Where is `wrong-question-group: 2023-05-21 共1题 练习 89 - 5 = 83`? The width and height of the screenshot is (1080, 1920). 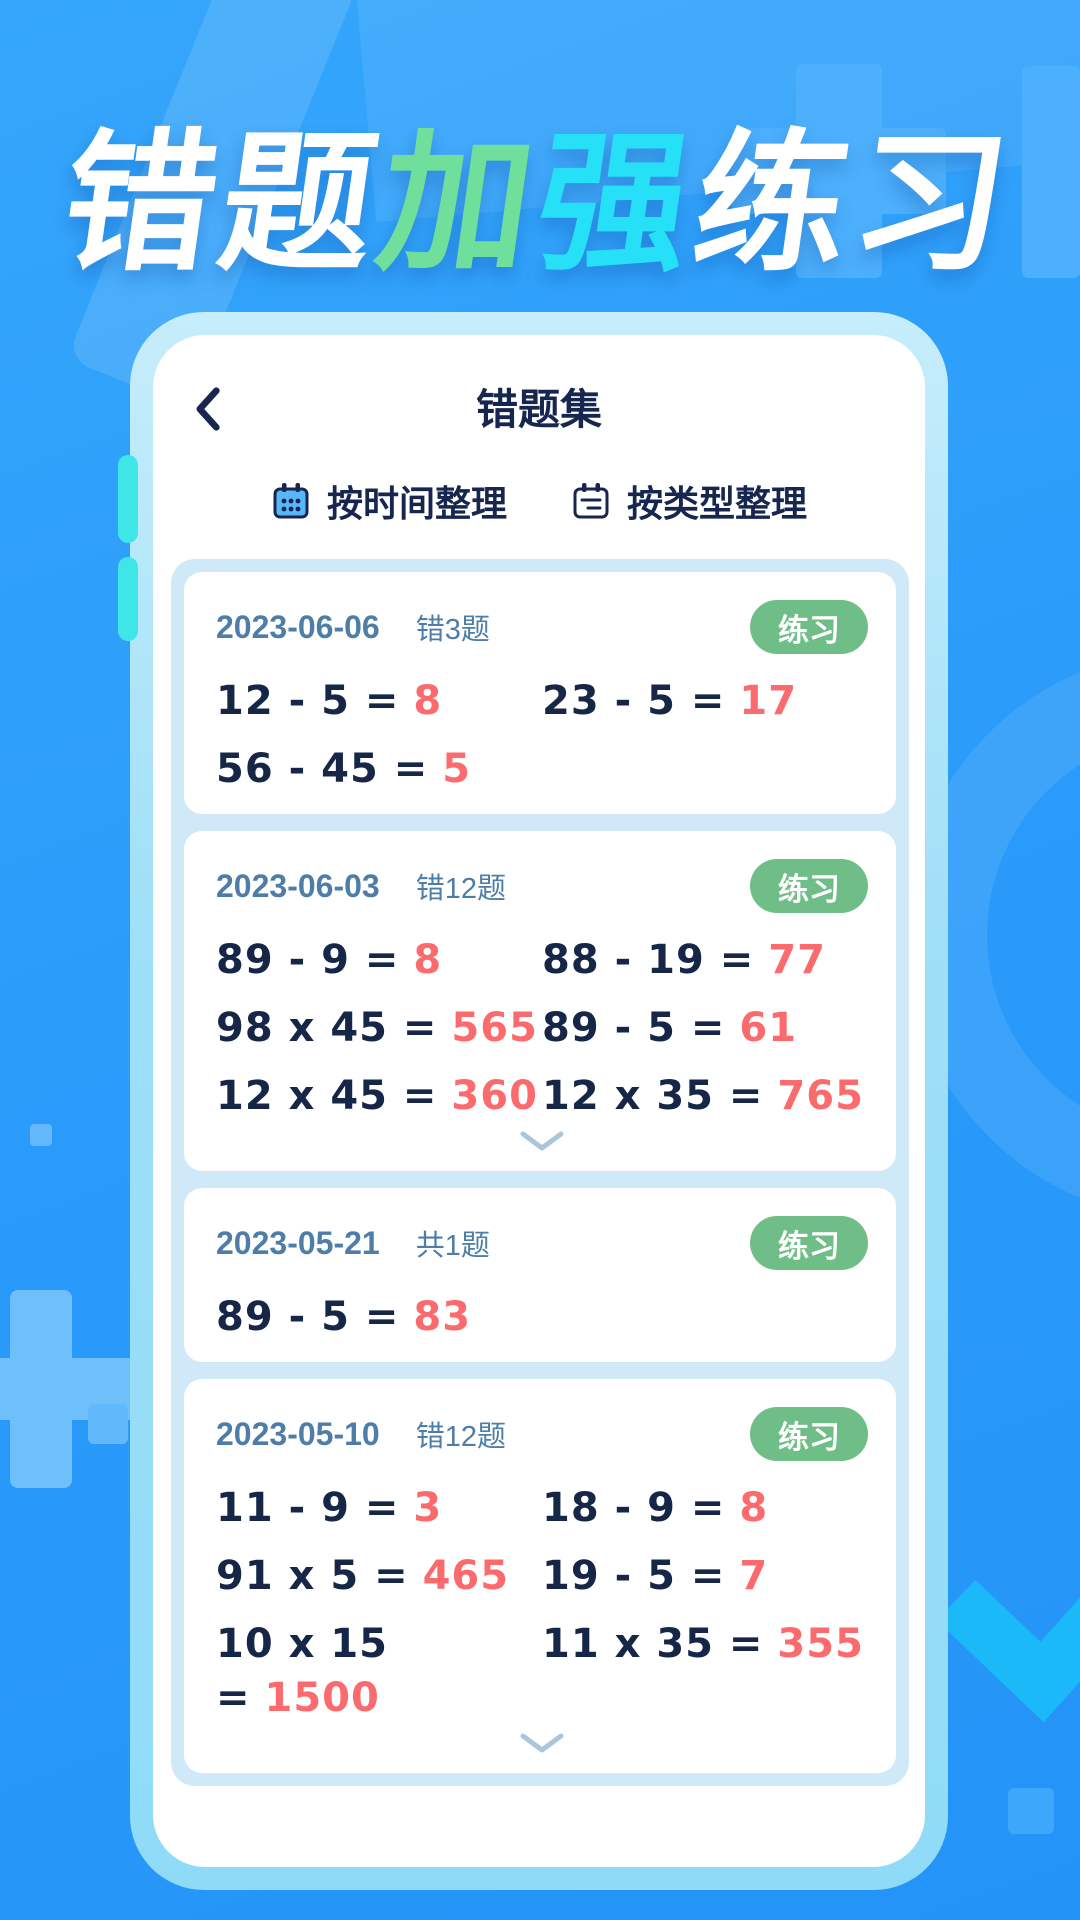
wrong-question-group: 2023-05-21 共1题 练习 89 - 5 = 83 is located at coordinates (540, 1275).